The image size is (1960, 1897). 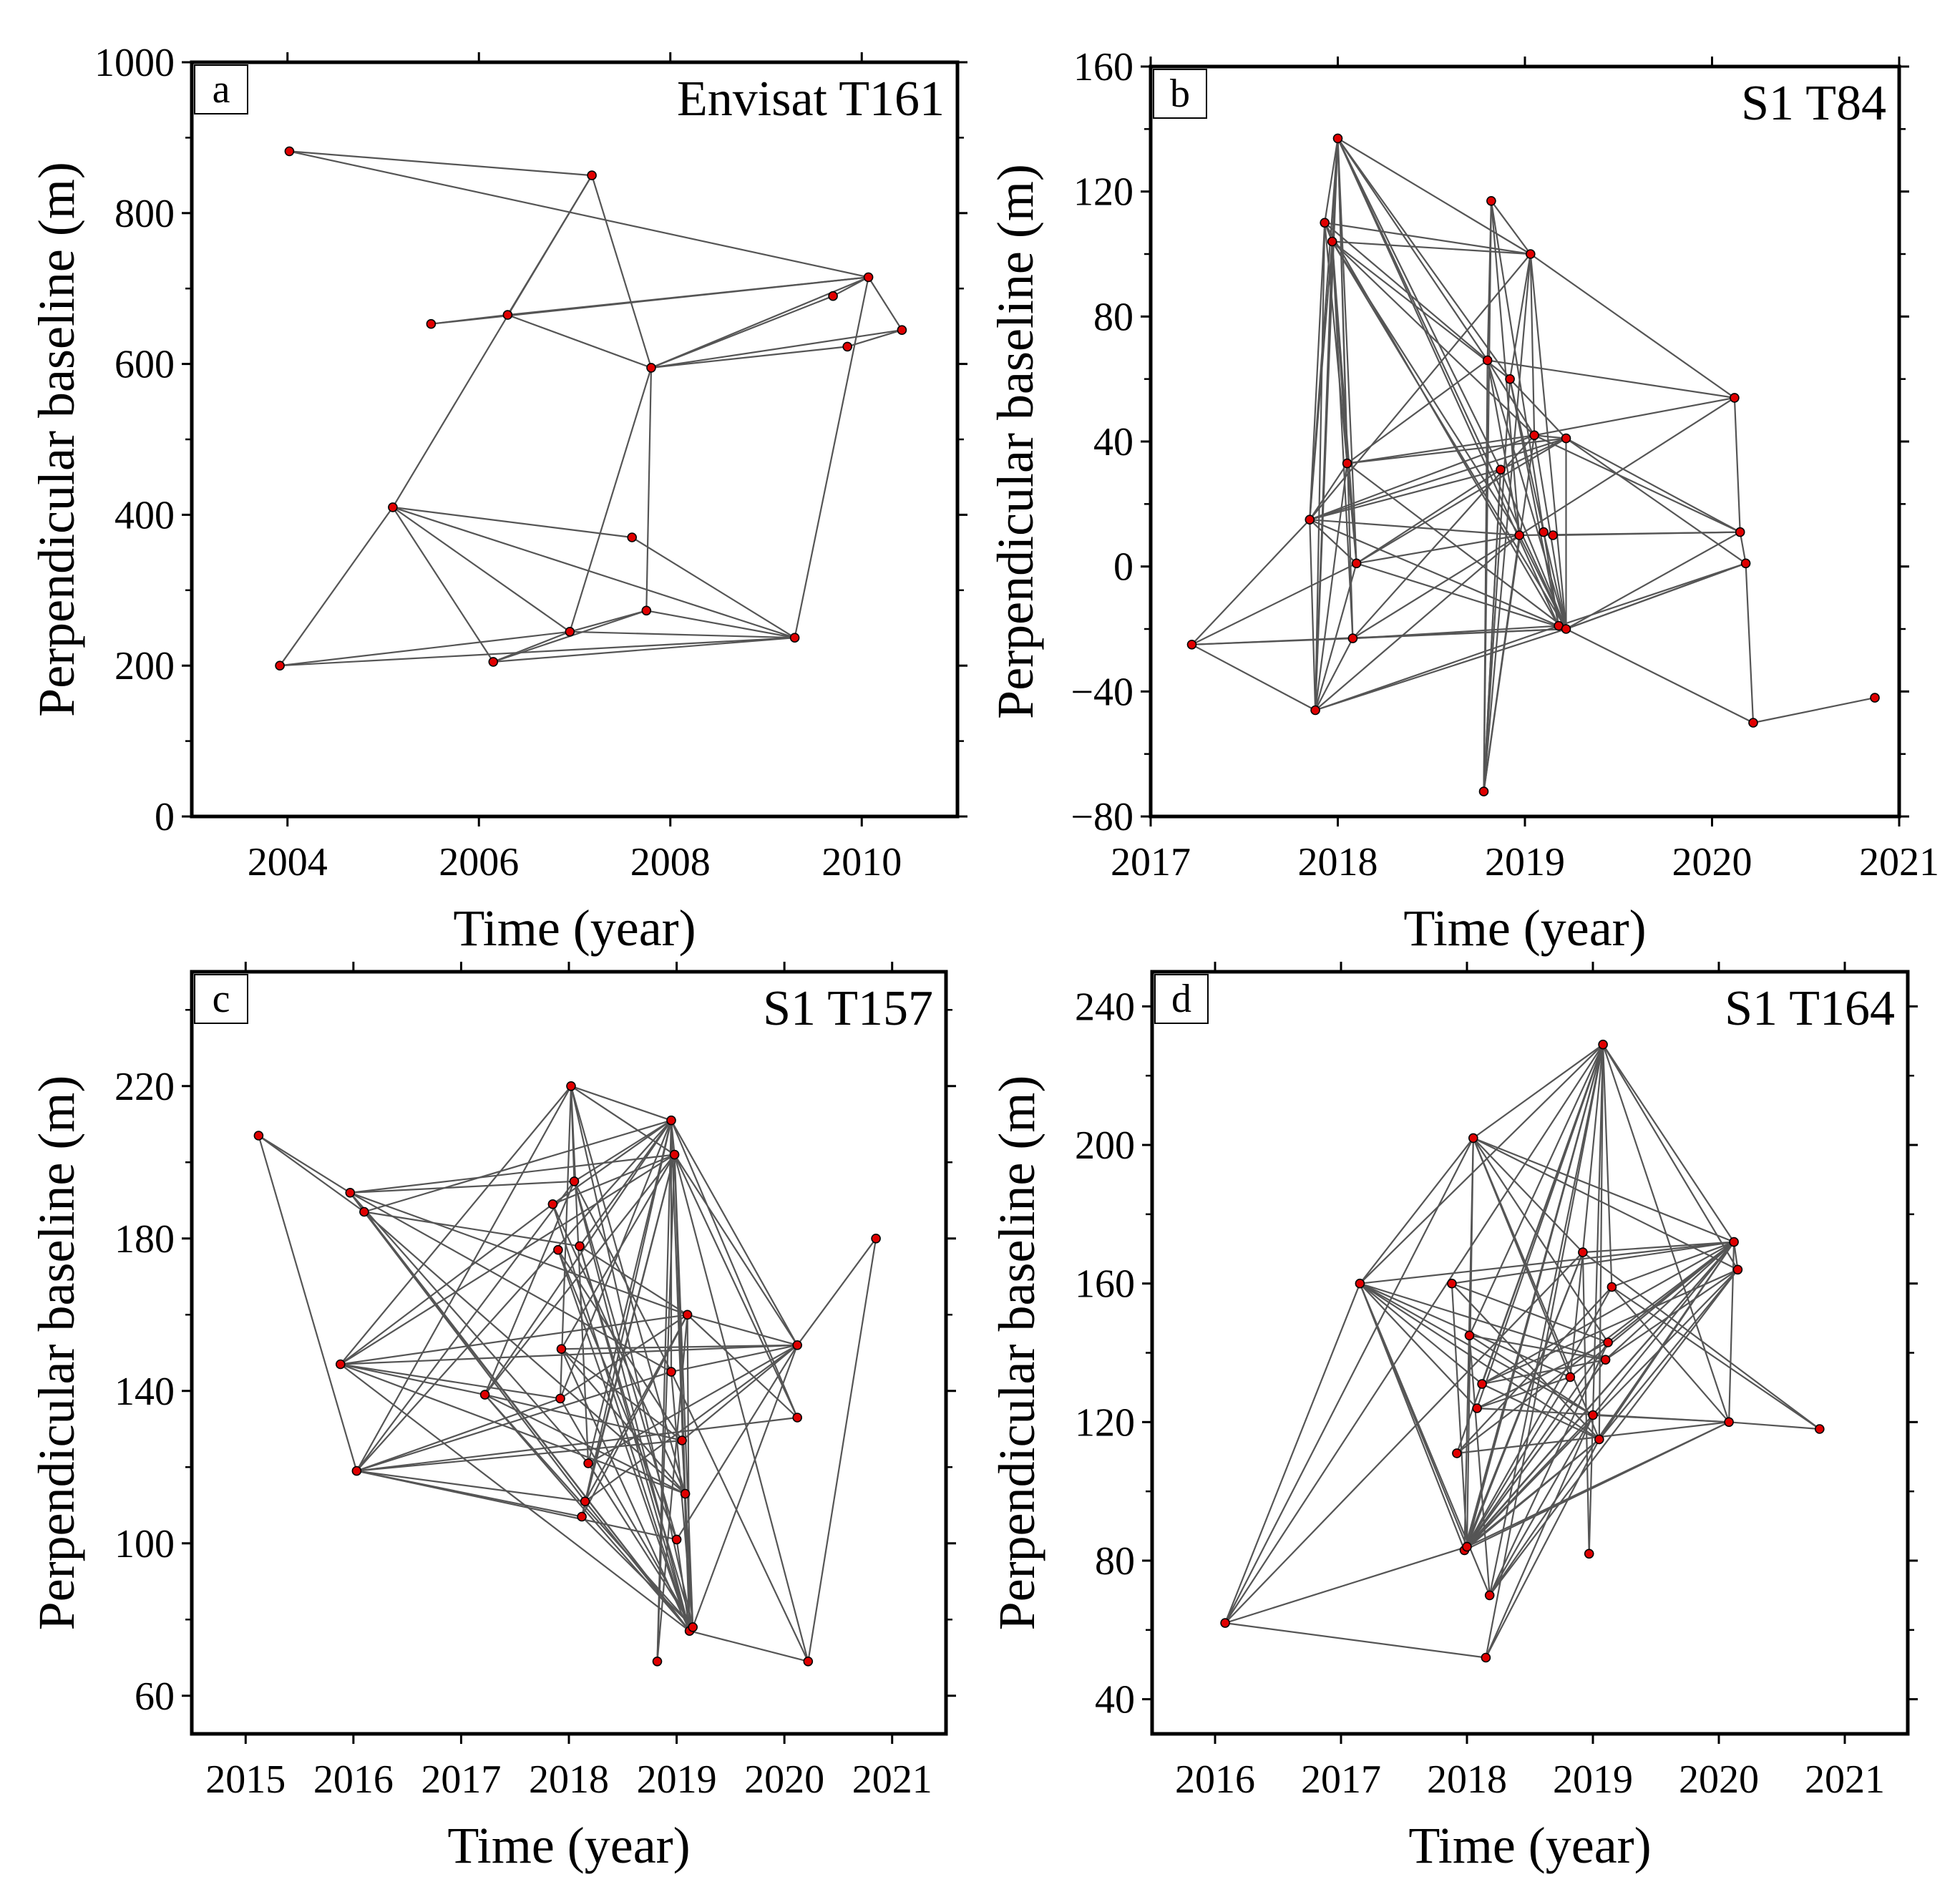 What do you see at coordinates (1113, 442) in the screenshot?
I see `y-tick-label: 40` at bounding box center [1113, 442].